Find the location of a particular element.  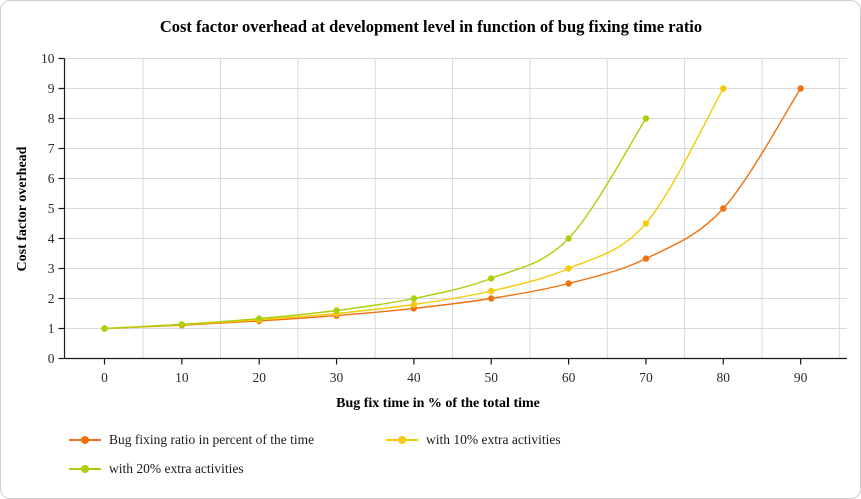

x-tick-label: 0 is located at coordinates (104, 377).